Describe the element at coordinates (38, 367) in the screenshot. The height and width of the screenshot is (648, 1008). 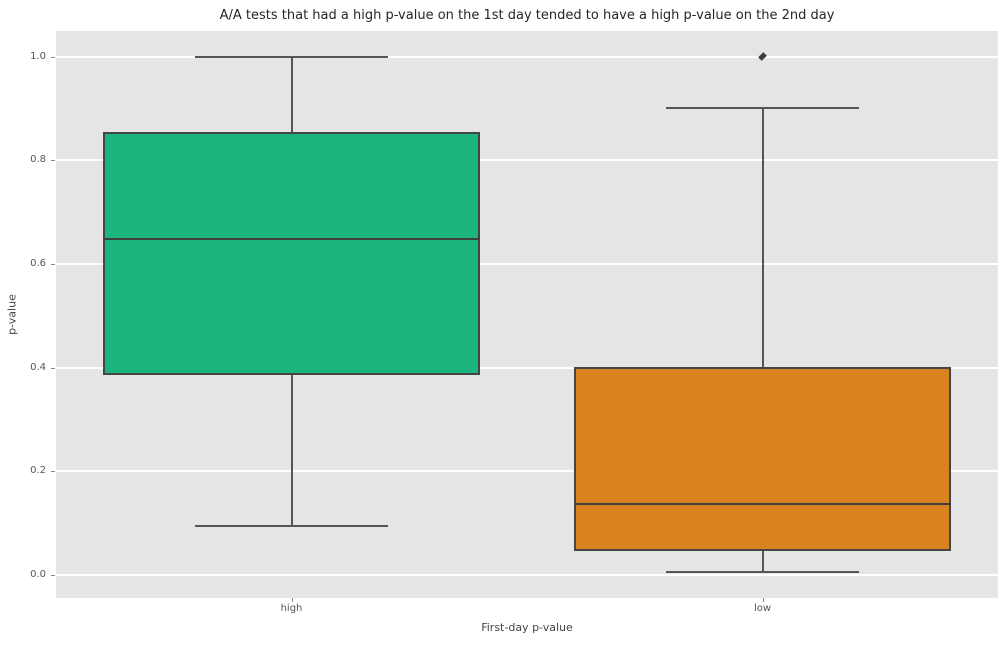
I see `y-tick-label: 0.4` at that location.